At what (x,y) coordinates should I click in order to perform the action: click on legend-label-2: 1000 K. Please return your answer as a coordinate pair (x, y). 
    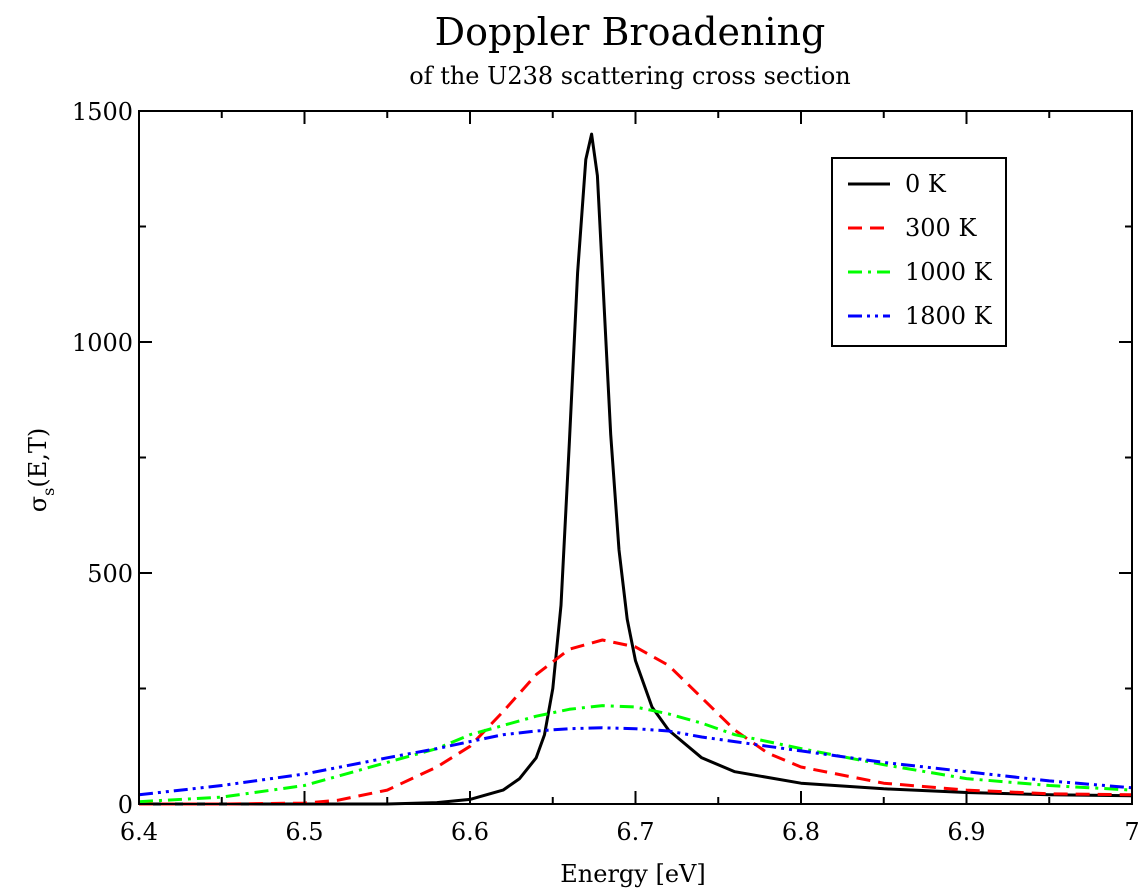
    Looking at the image, I should click on (949, 272).